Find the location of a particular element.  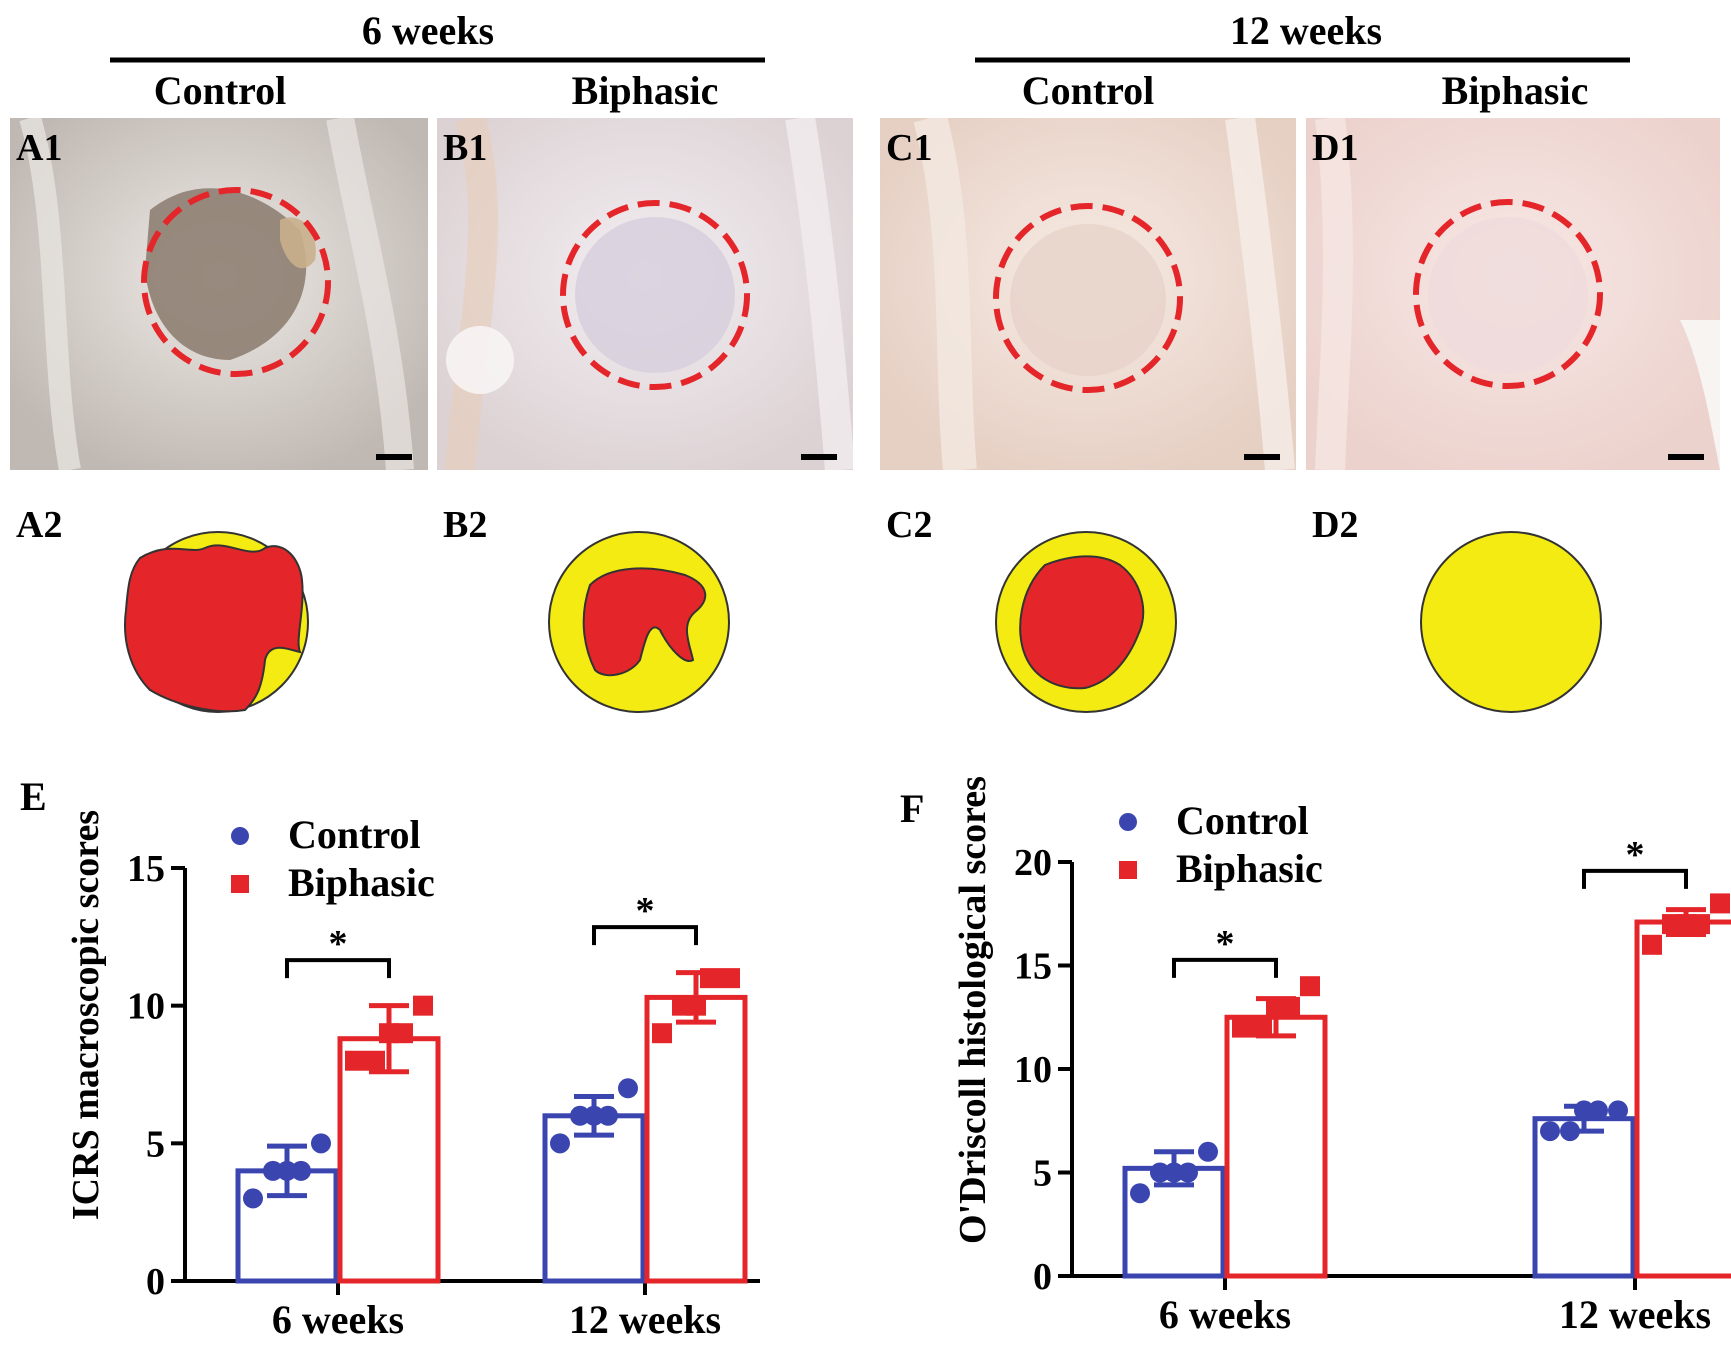

schematic-label-a2: A2 is located at coordinates (39, 525).